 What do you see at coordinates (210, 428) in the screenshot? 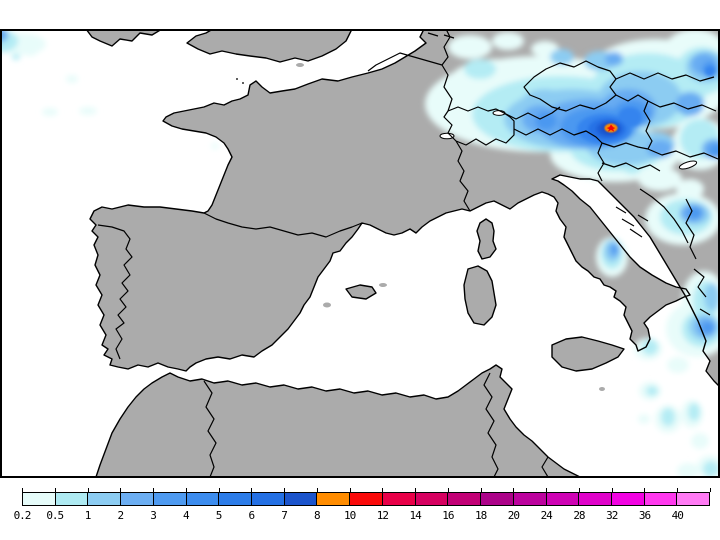
I see `border-morocco-algeria` at bounding box center [210, 428].